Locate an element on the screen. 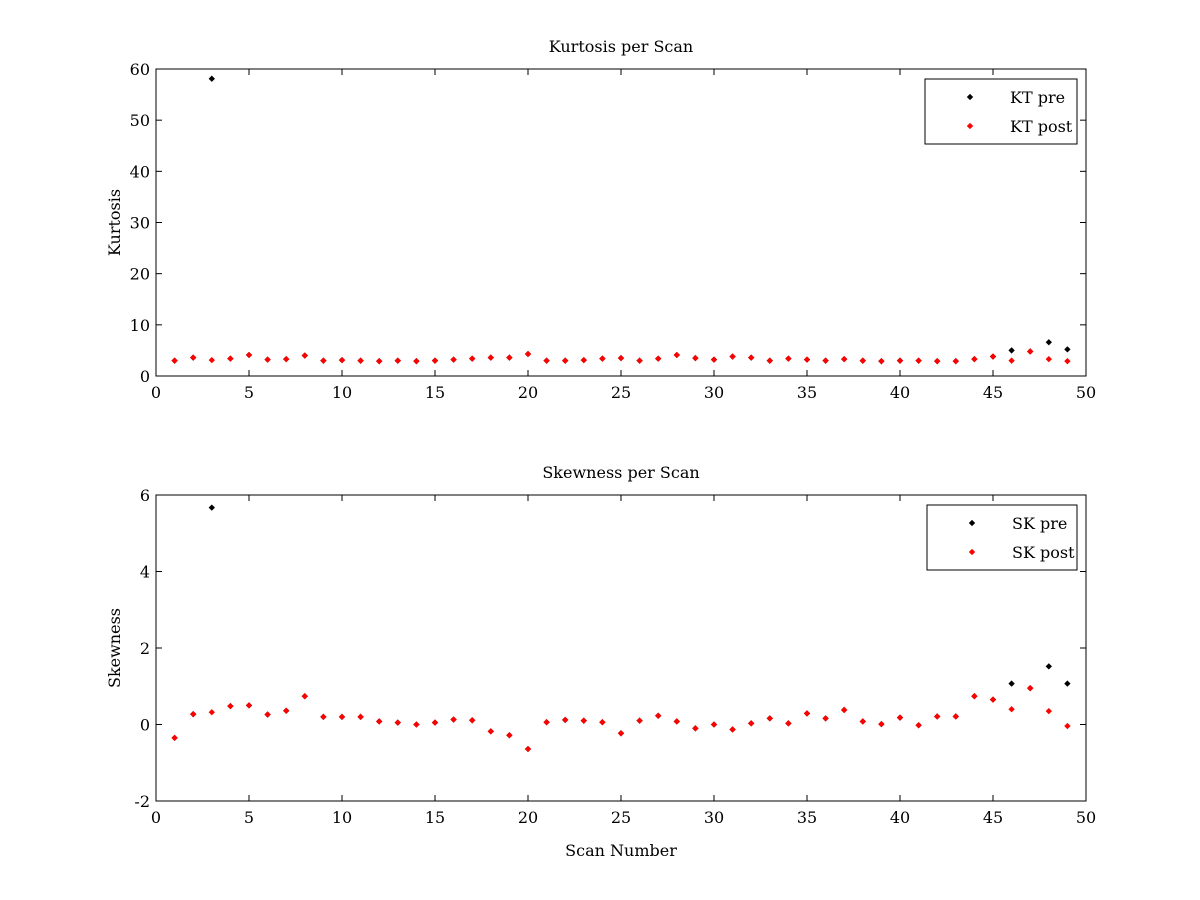 This screenshot has width=1200, height=900. x-tick-label: 50 is located at coordinates (1086, 392).